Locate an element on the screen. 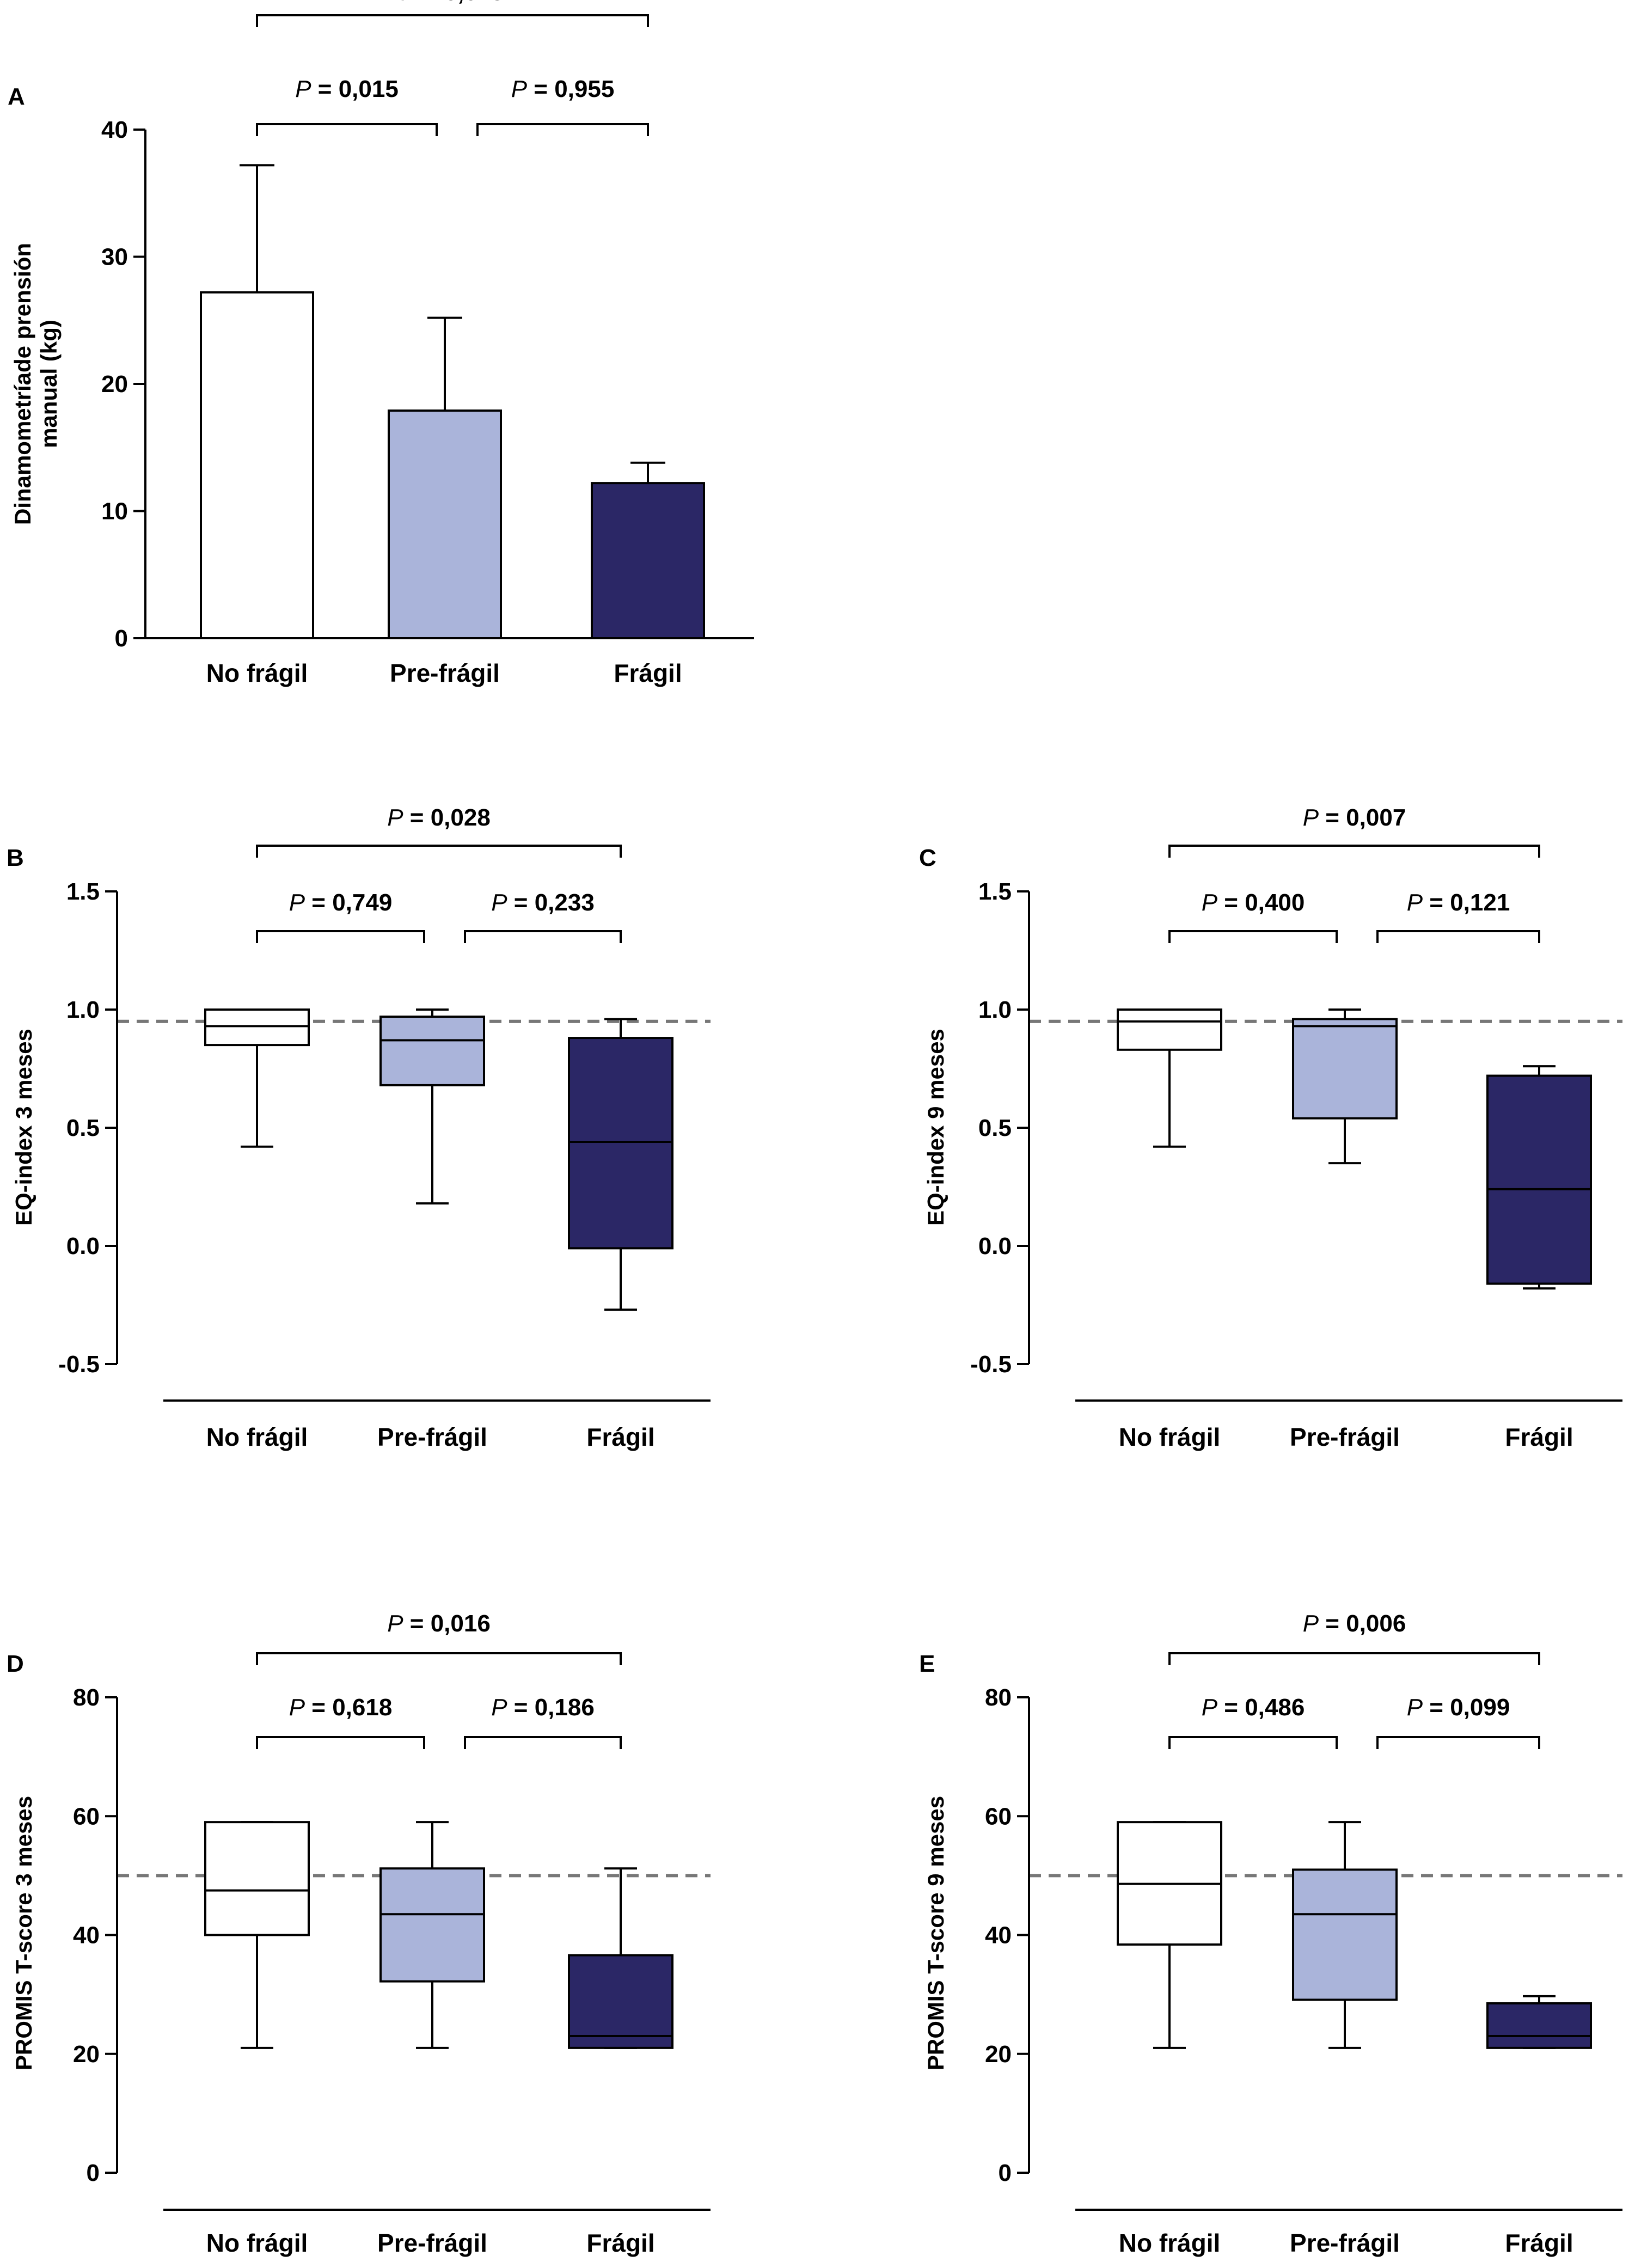 The height and width of the screenshot is (2268, 1635). pvalue-value-B-0: = 0,028 is located at coordinates (447, 817).